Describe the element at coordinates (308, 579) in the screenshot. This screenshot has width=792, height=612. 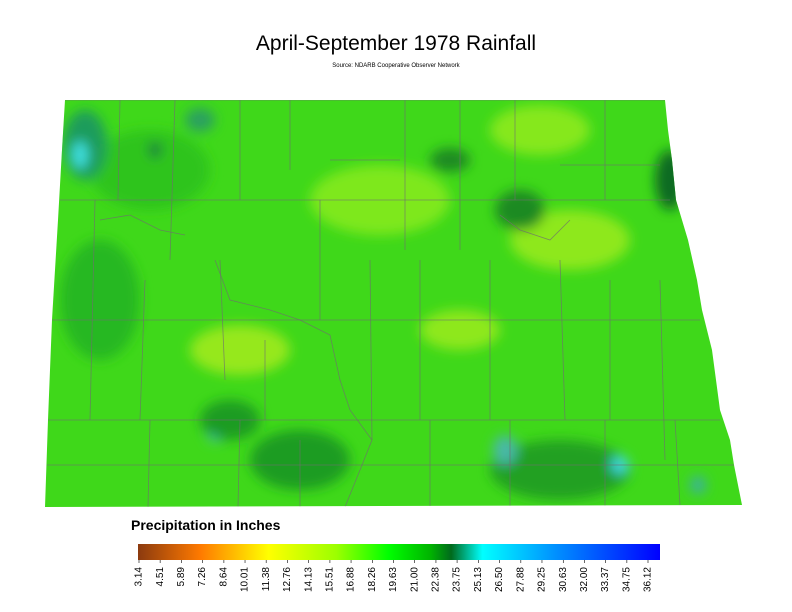
I see `legend-tick-label: 14.13` at that location.